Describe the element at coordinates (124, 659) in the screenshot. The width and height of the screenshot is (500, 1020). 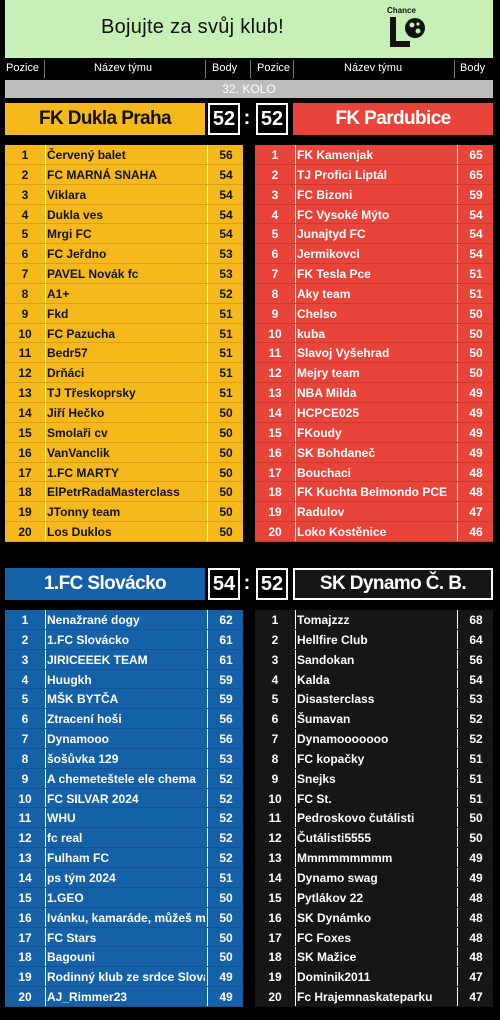
I see `table-row: 3 JIRICEEEK TEAM 61` at that location.